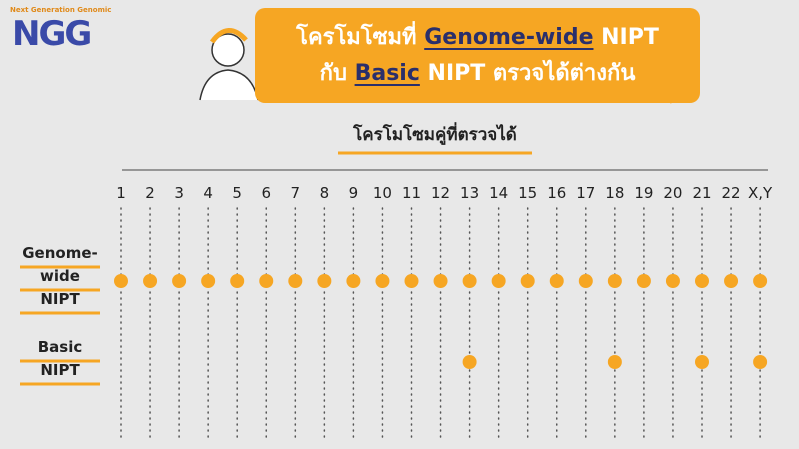 The height and width of the screenshot is (449, 799). Describe the element at coordinates (585, 193) in the screenshot. I see `column-label: 17` at that location.